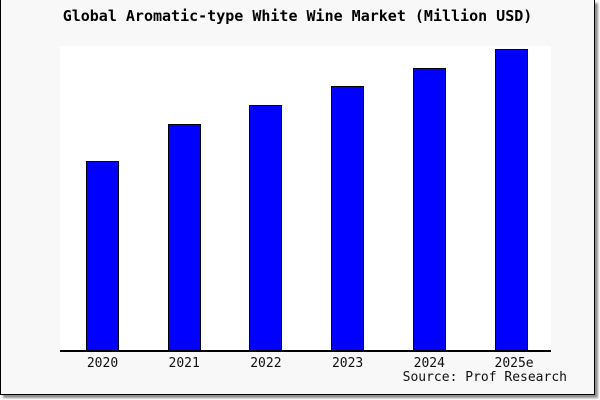  Describe the element at coordinates (305, 364) in the screenshot. I see `x-axis-labels: 2020 2021 2022 2023 2024 2025e` at that location.